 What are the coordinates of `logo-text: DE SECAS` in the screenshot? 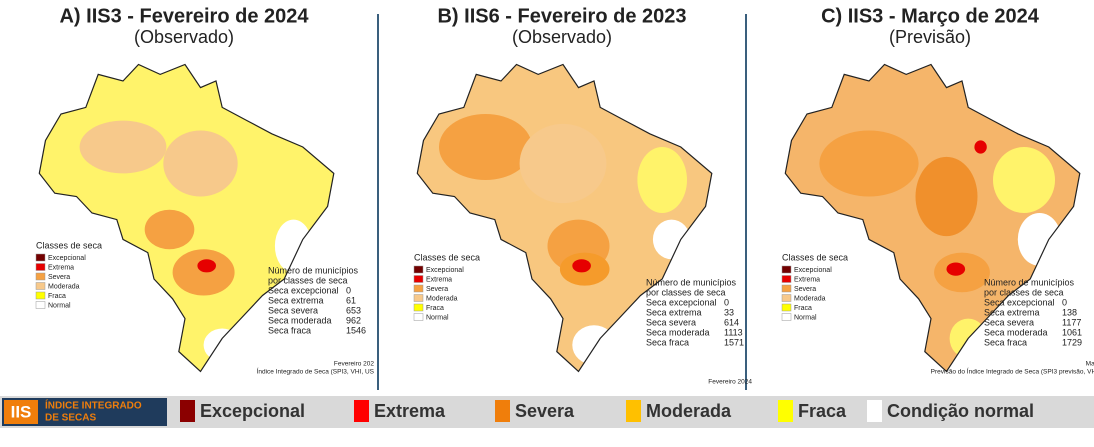 It's located at (70, 418).